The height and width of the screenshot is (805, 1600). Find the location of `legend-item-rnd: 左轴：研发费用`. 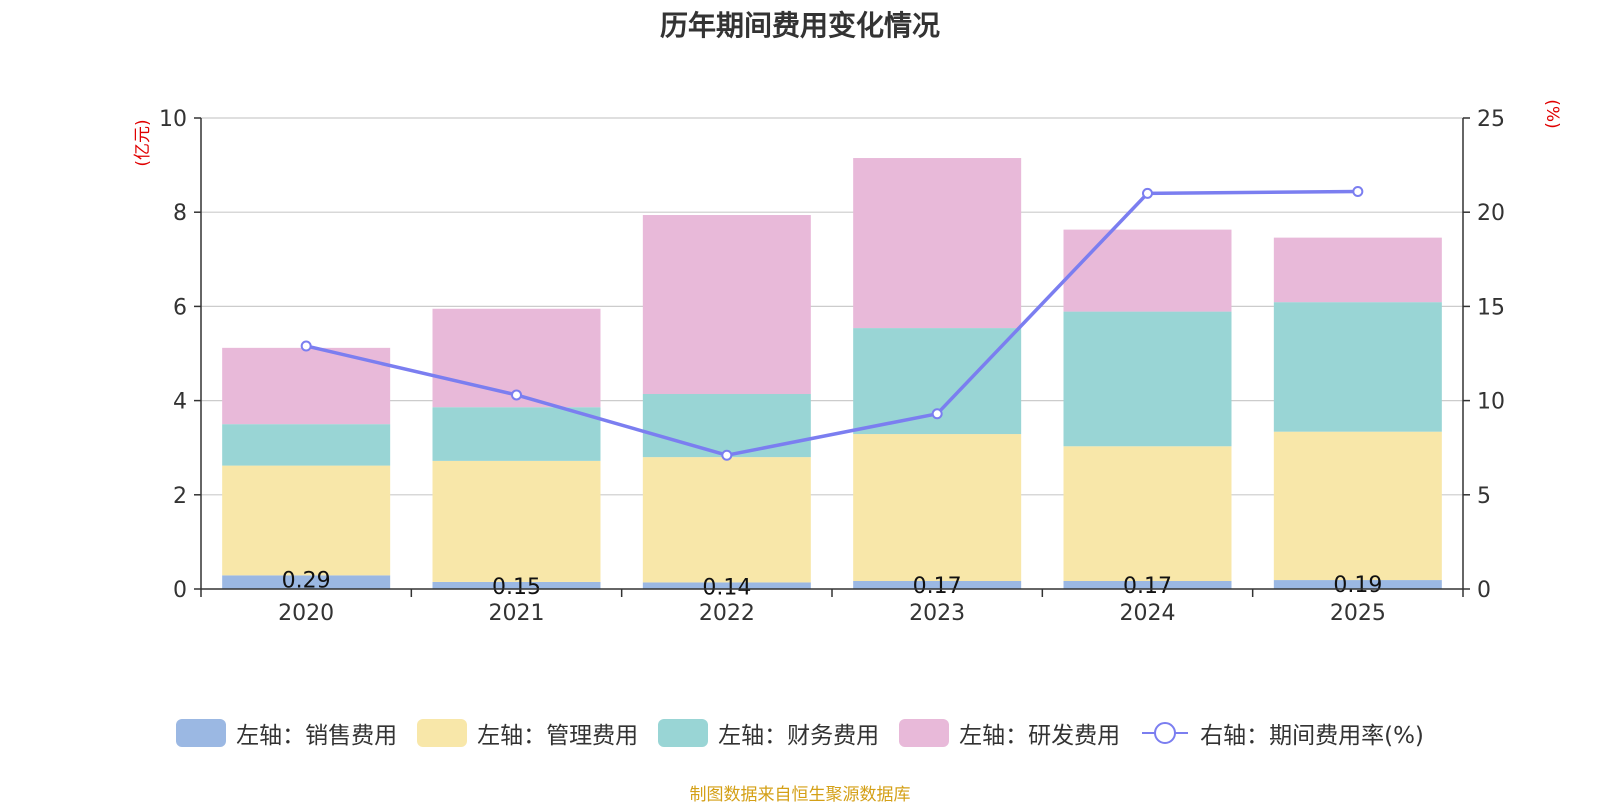

legend-item-rnd: 左轴：研发费用 is located at coordinates (1009, 733).